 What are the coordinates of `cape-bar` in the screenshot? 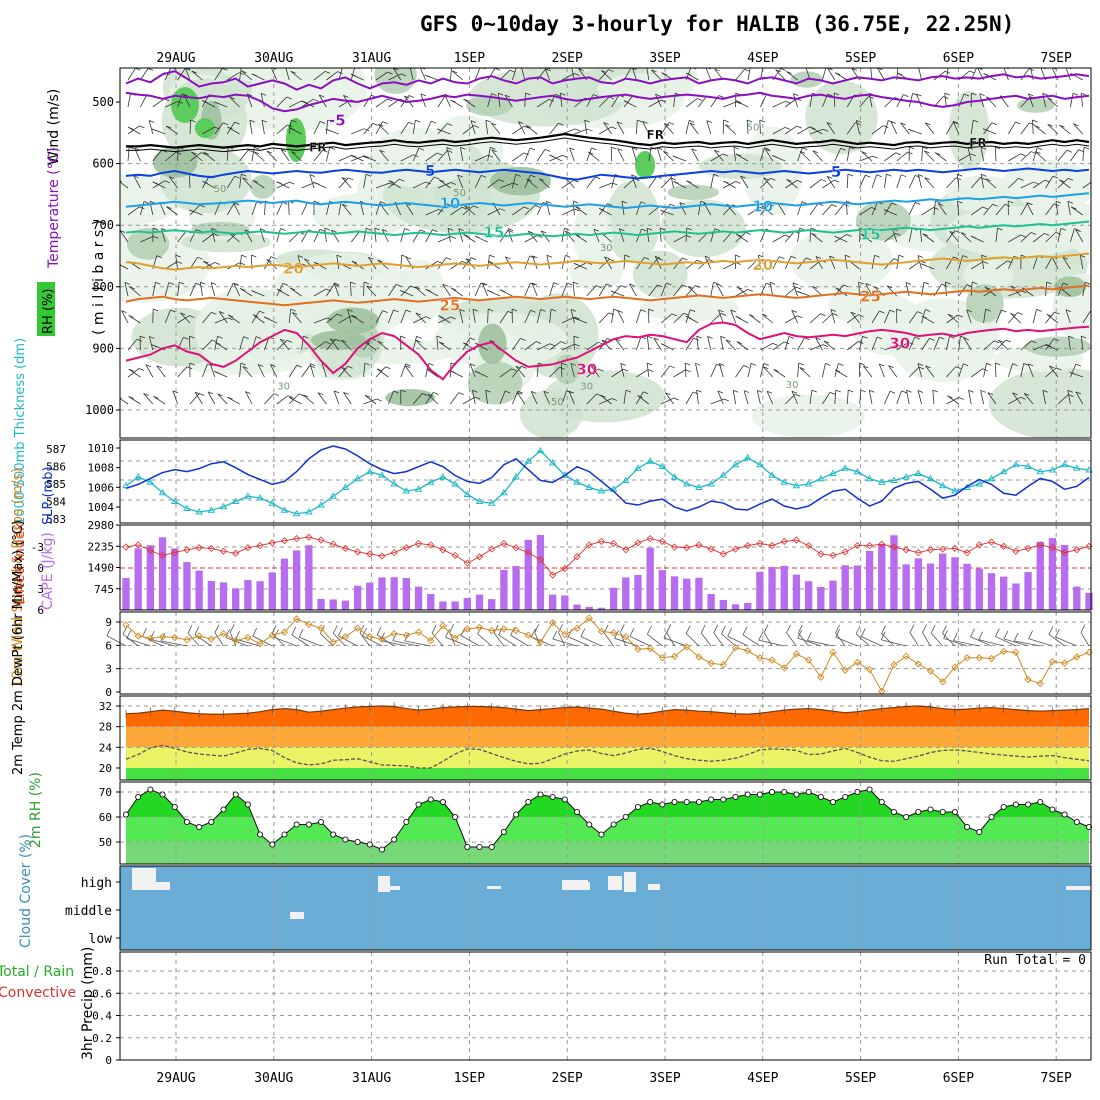 It's located at (943, 581).